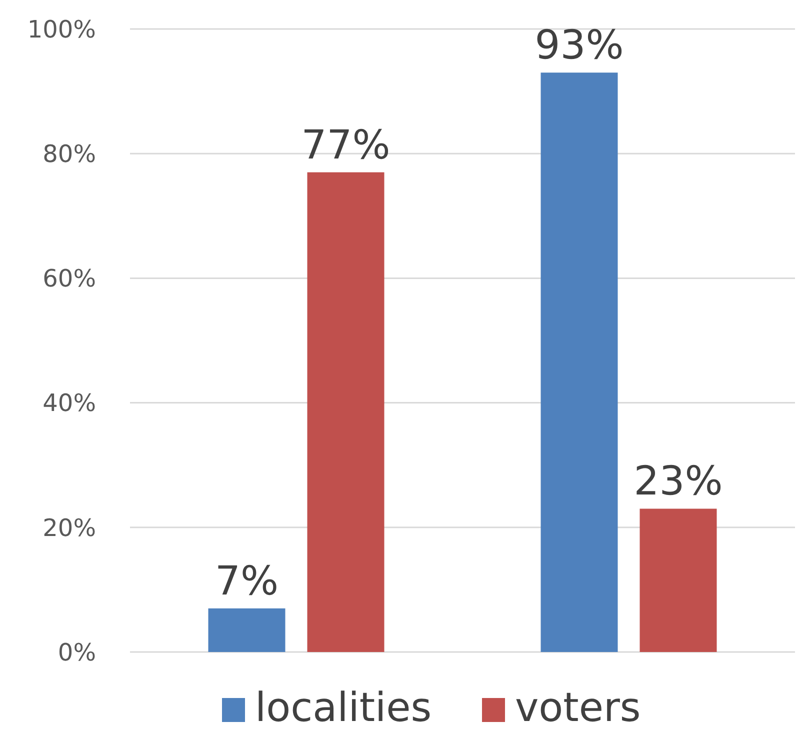 Image resolution: width=803 pixels, height=741 pixels. Describe the element at coordinates (578, 708) in the screenshot. I see `legend-label: voters` at that location.